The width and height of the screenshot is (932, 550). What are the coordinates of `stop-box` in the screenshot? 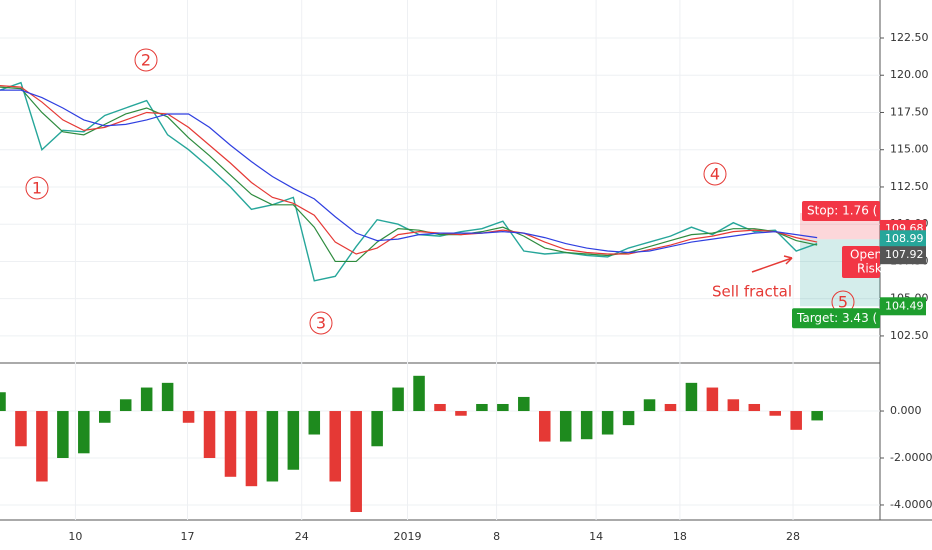 It's located at (841, 211).